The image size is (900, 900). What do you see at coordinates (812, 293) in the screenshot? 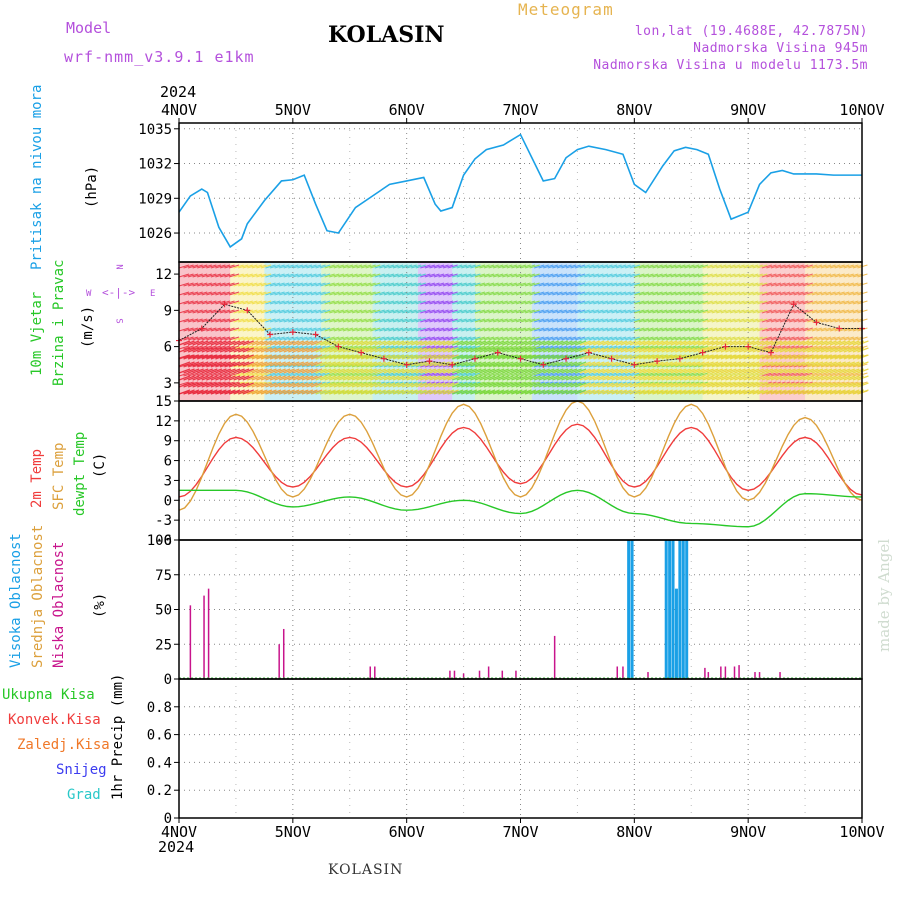
I see `wind-barb-2073` at bounding box center [812, 293].